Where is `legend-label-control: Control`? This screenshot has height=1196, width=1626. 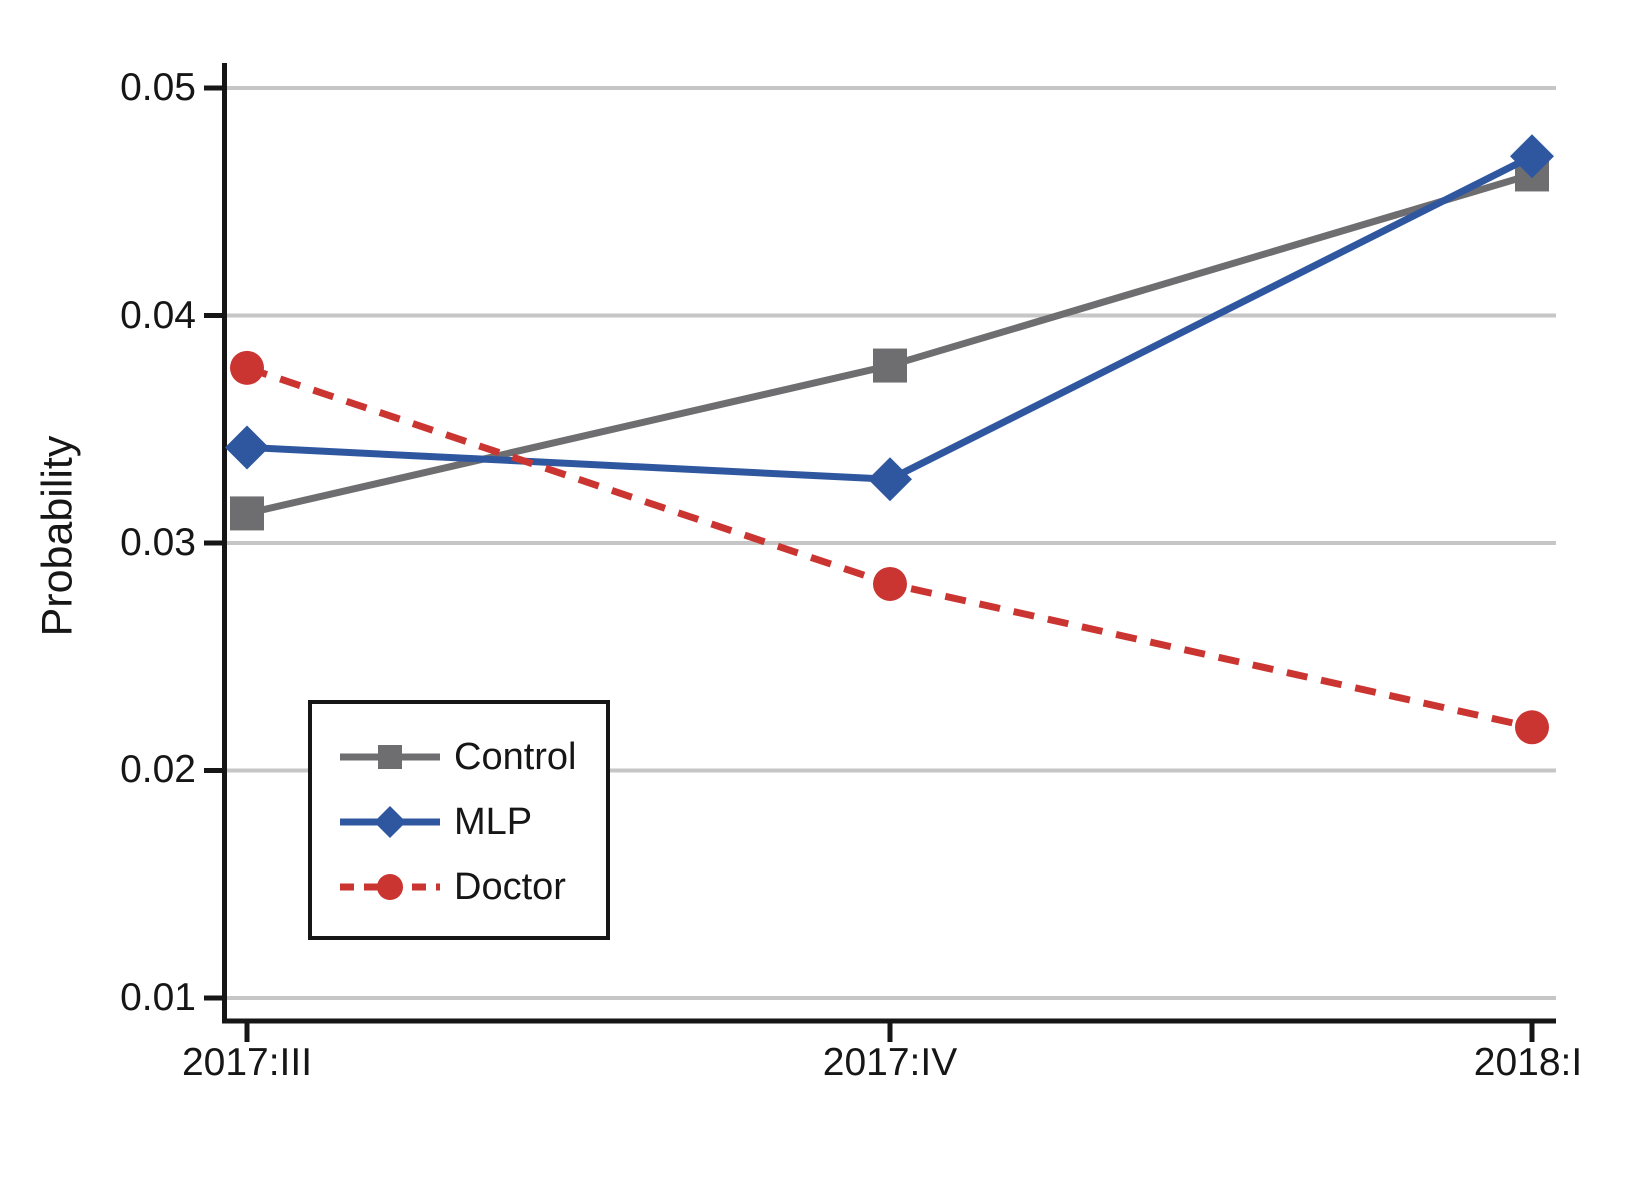
legend-label-control: Control is located at coordinates (515, 756).